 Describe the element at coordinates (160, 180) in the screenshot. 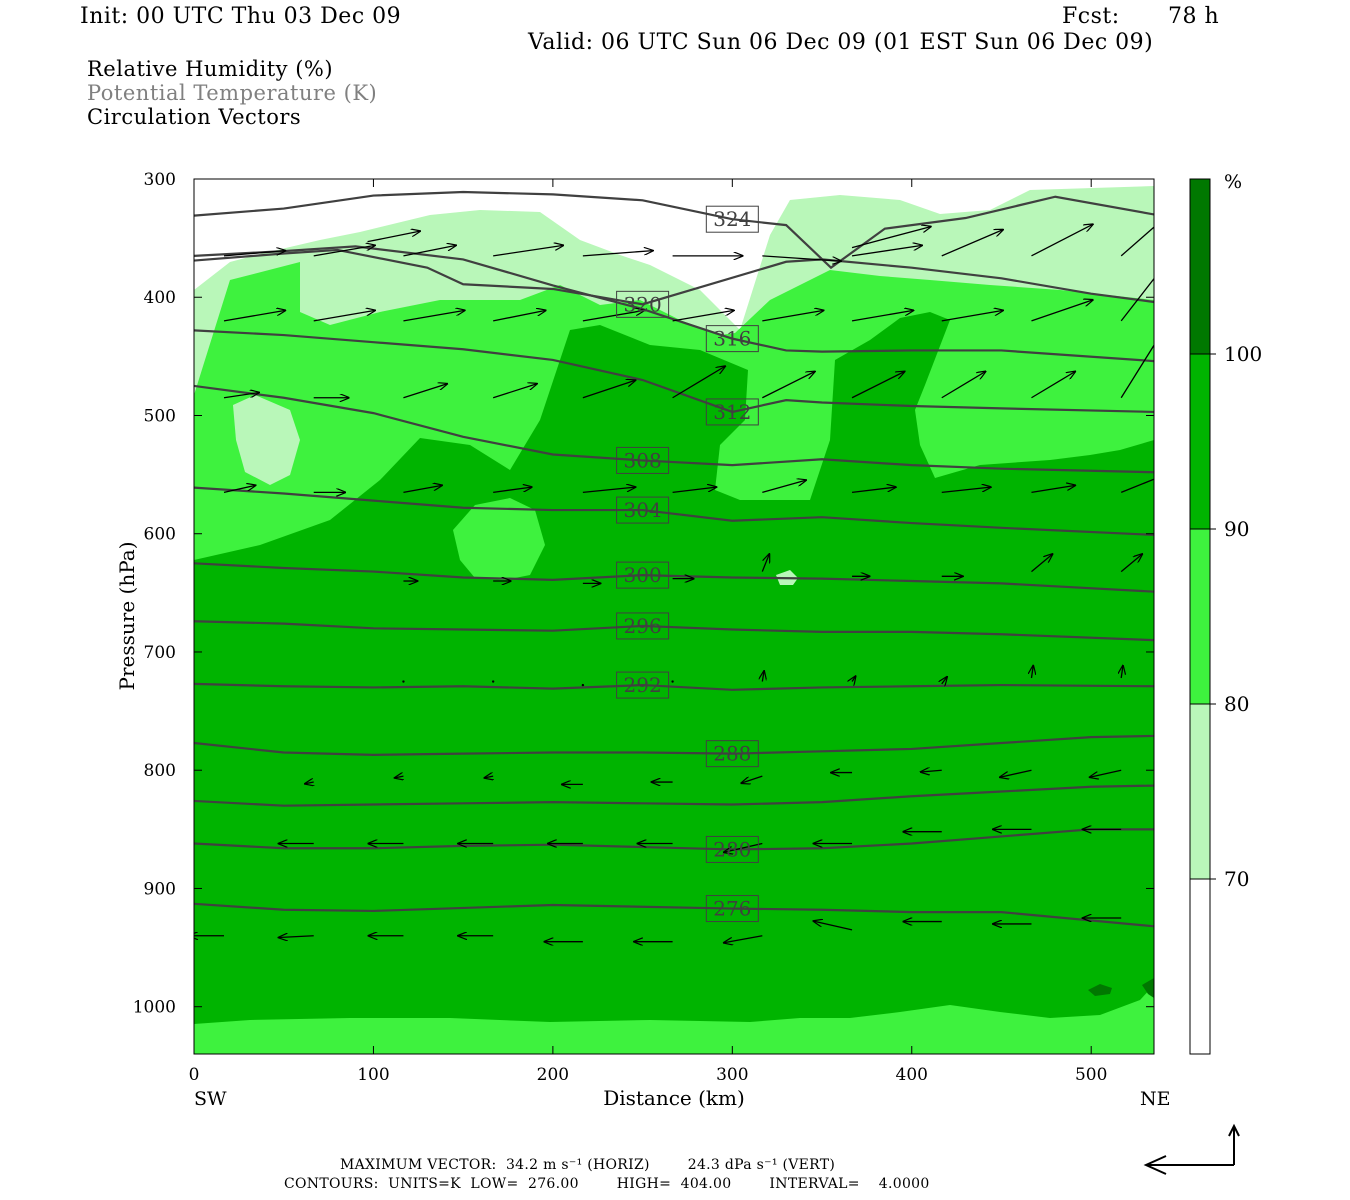

I see `y-tick-label: 300` at that location.